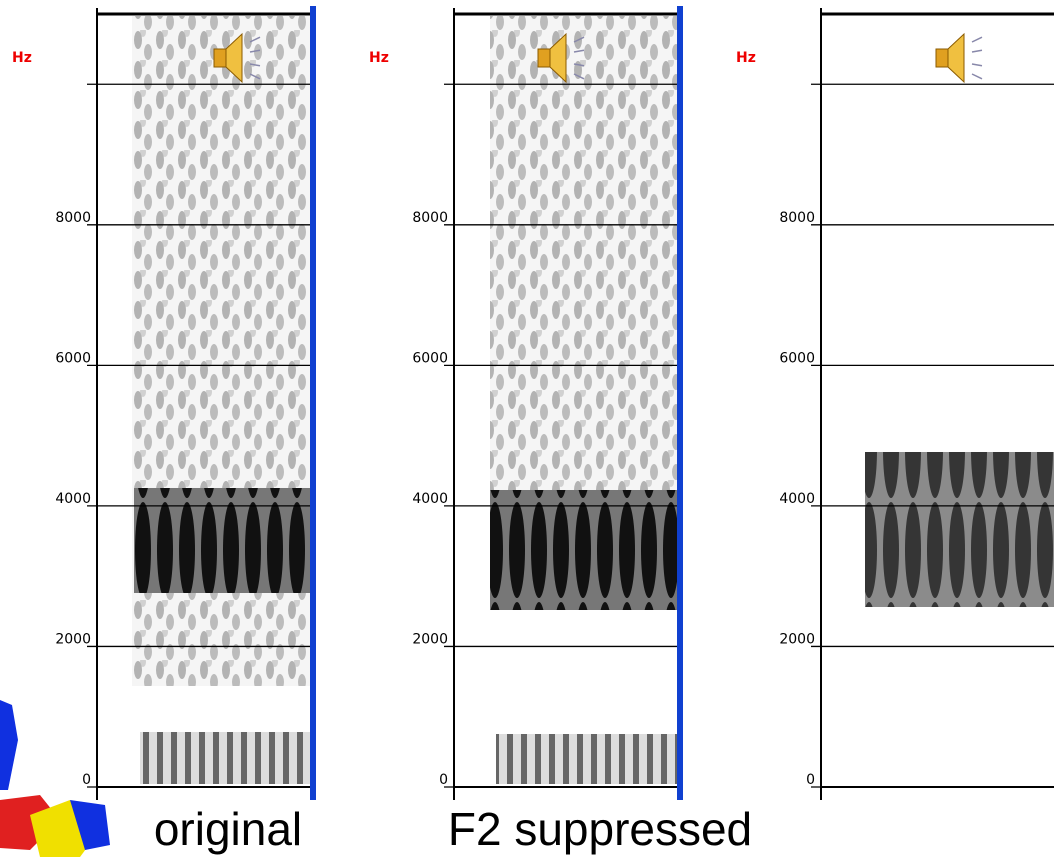 This screenshot has width=1054, height=857. Describe the element at coordinates (598, 58) in the screenshot. I see `speaker-icons` at that location.